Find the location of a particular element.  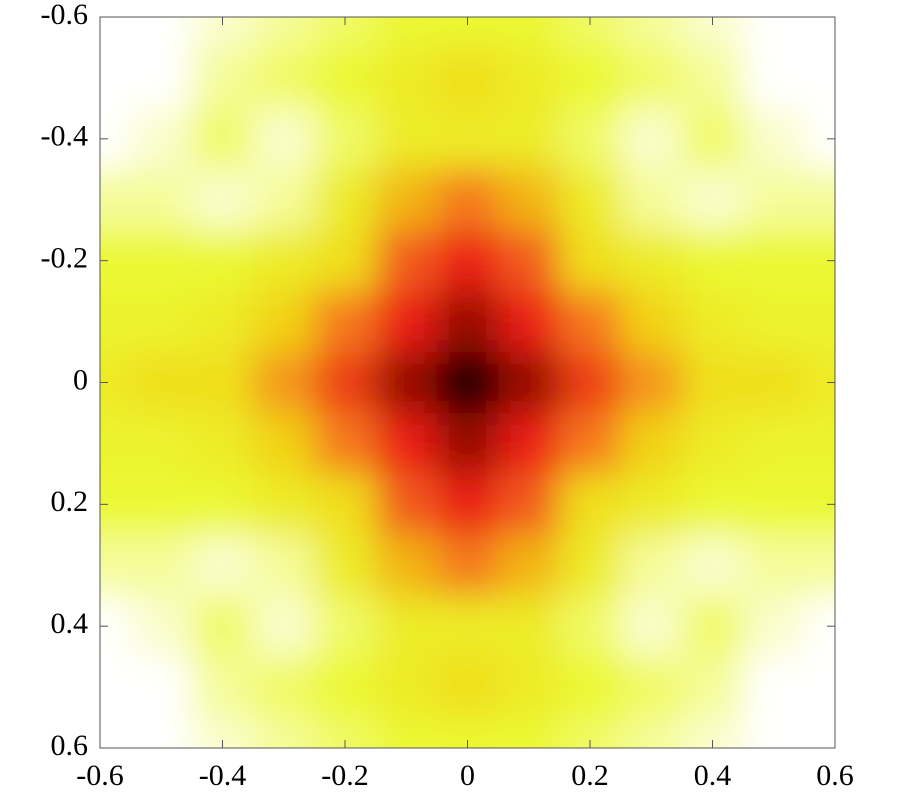

y-tick-label: 0.2 is located at coordinates (70, 501).